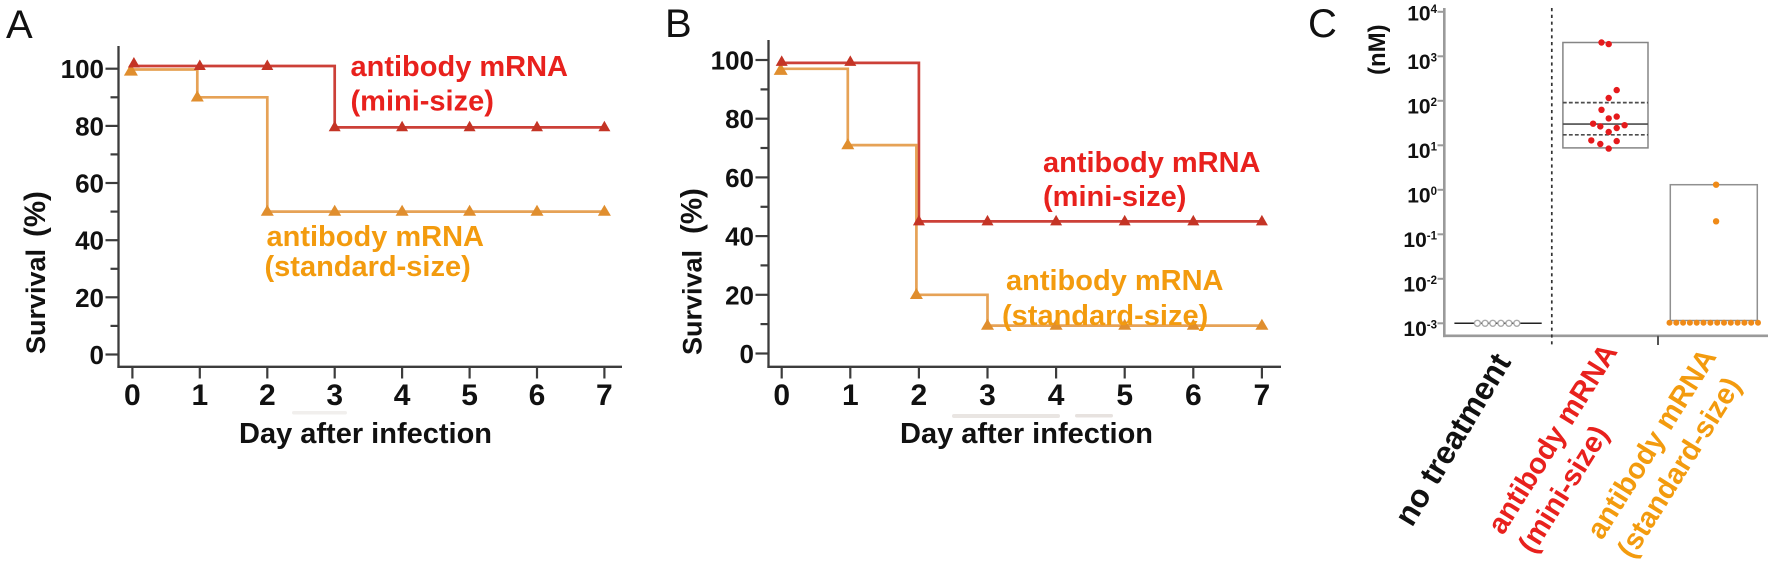 The height and width of the screenshot is (578, 1772). I want to click on svg-text: B, so click(678, 24).